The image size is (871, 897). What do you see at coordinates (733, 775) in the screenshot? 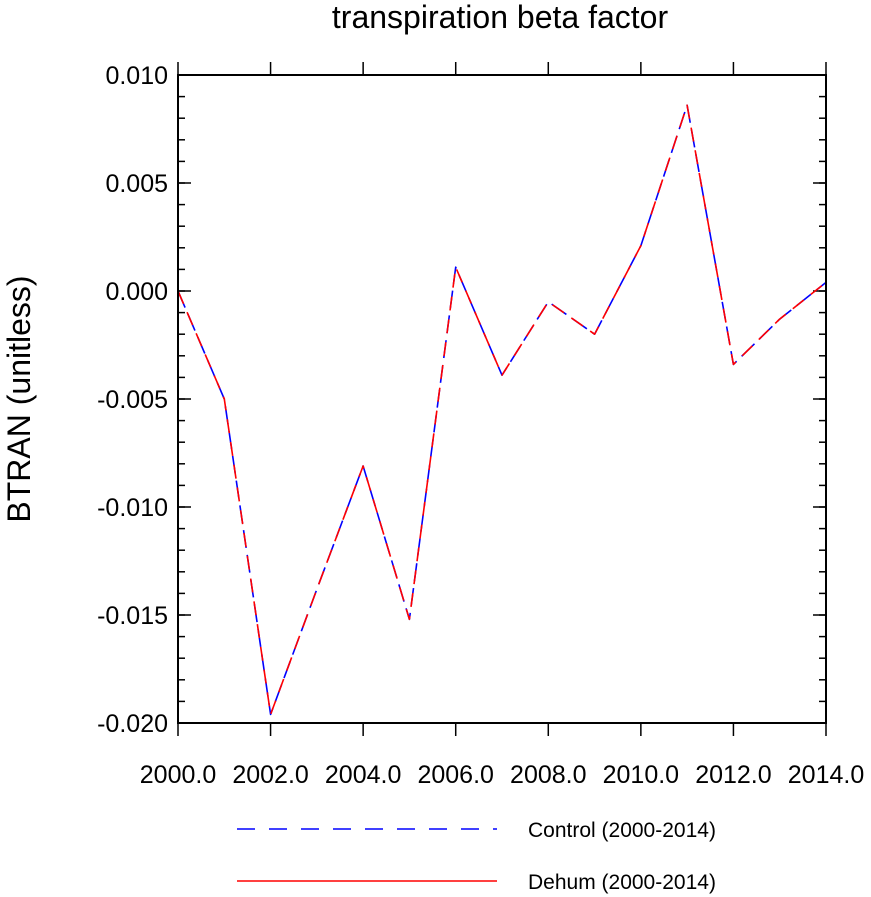
I see `x-tick-label: 2012.0` at bounding box center [733, 775].